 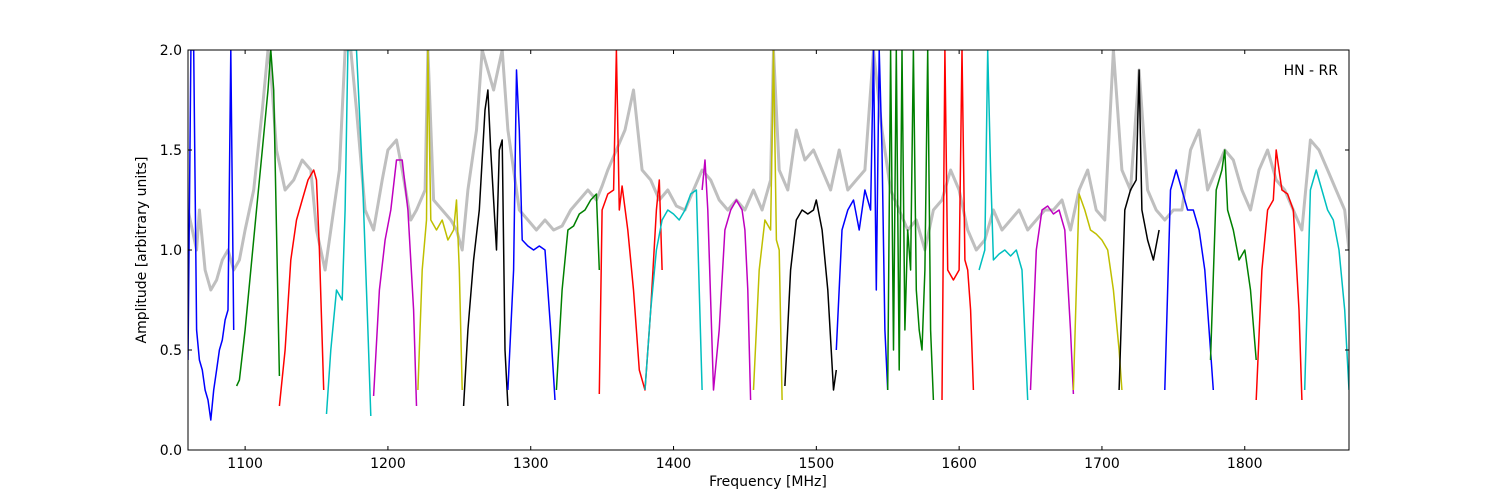 What do you see at coordinates (1311, 71) in the screenshot?
I see `chart-annotation: HN - RR` at bounding box center [1311, 71].